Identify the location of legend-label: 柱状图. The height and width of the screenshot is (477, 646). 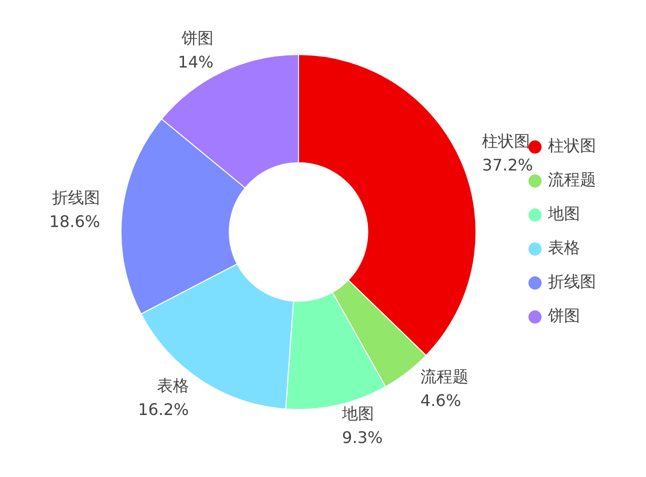
(572, 146).